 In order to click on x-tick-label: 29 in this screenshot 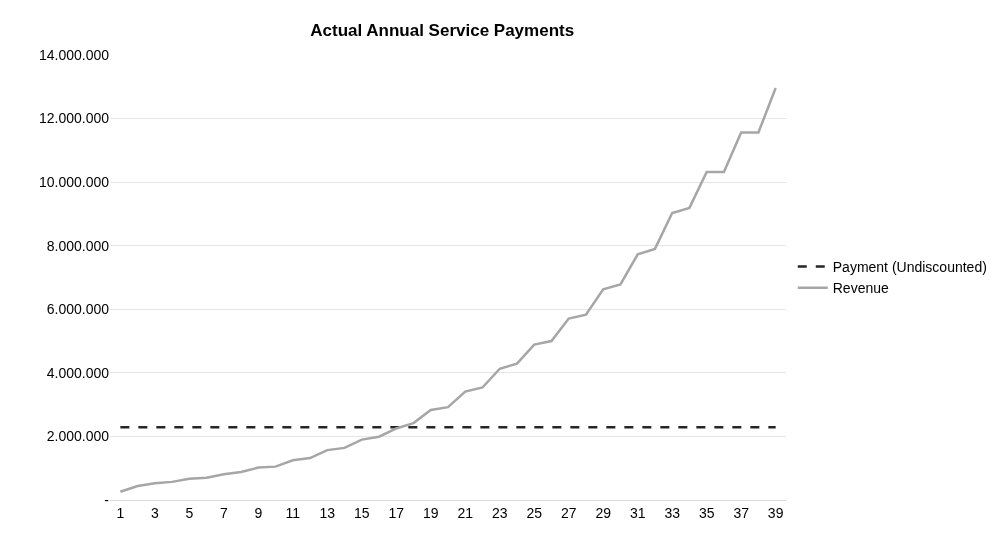, I will do `click(603, 512)`.